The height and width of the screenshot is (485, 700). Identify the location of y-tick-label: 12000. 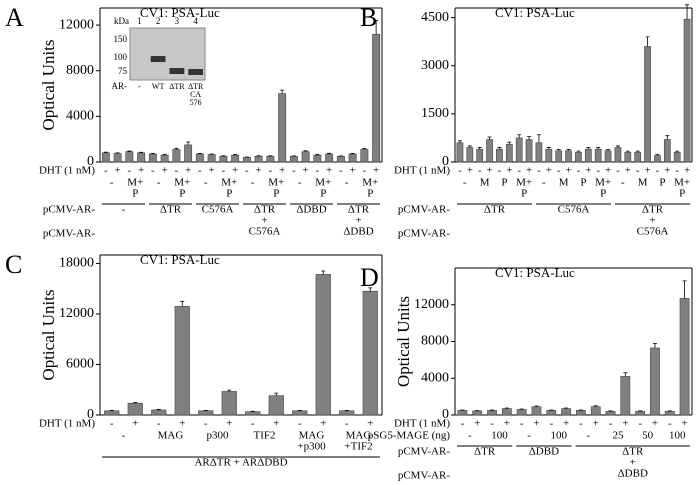
(76, 313).